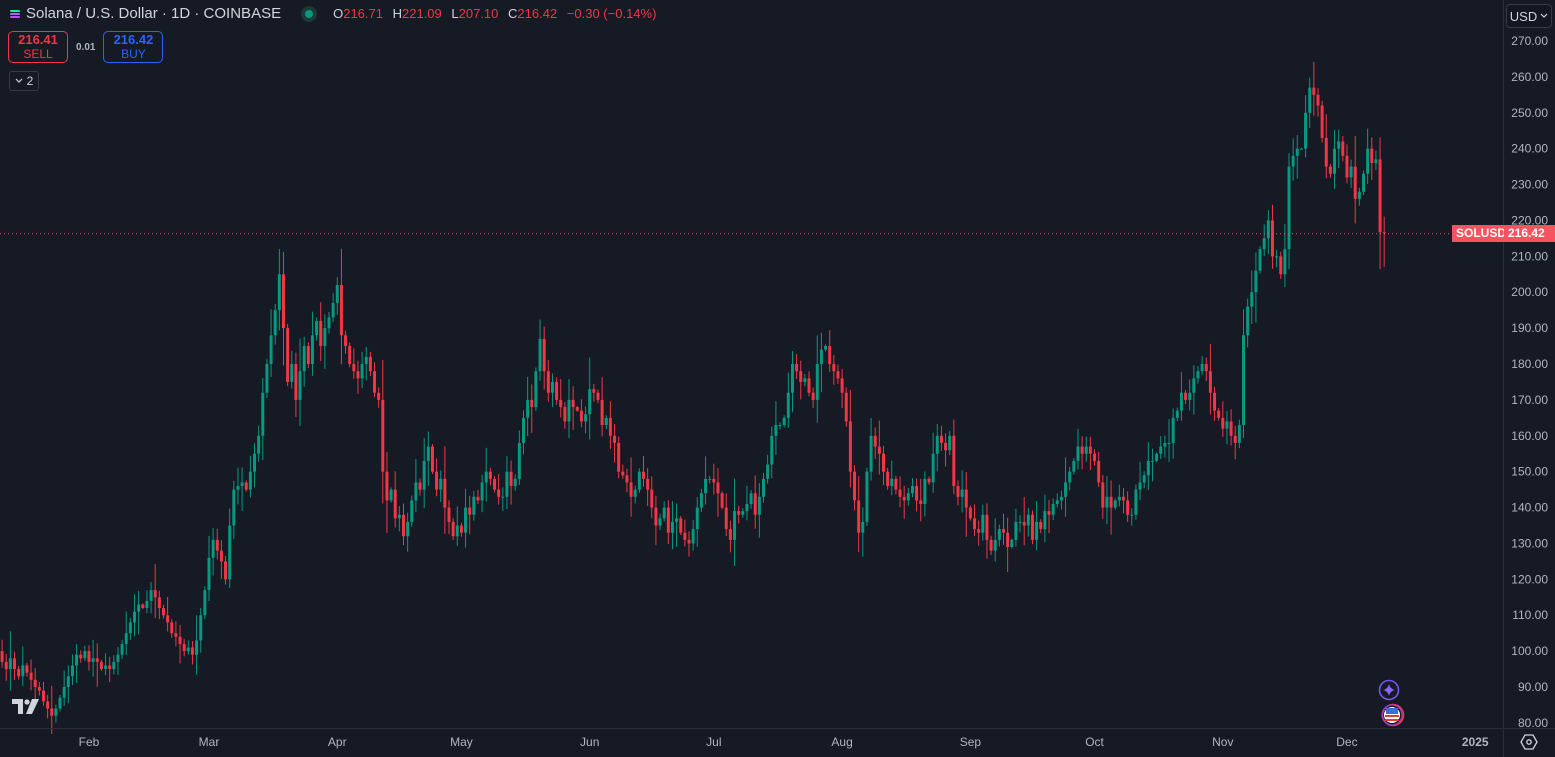 The width and height of the screenshot is (1555, 757). I want to click on tradingview-logo-icon, so click(27, 707).